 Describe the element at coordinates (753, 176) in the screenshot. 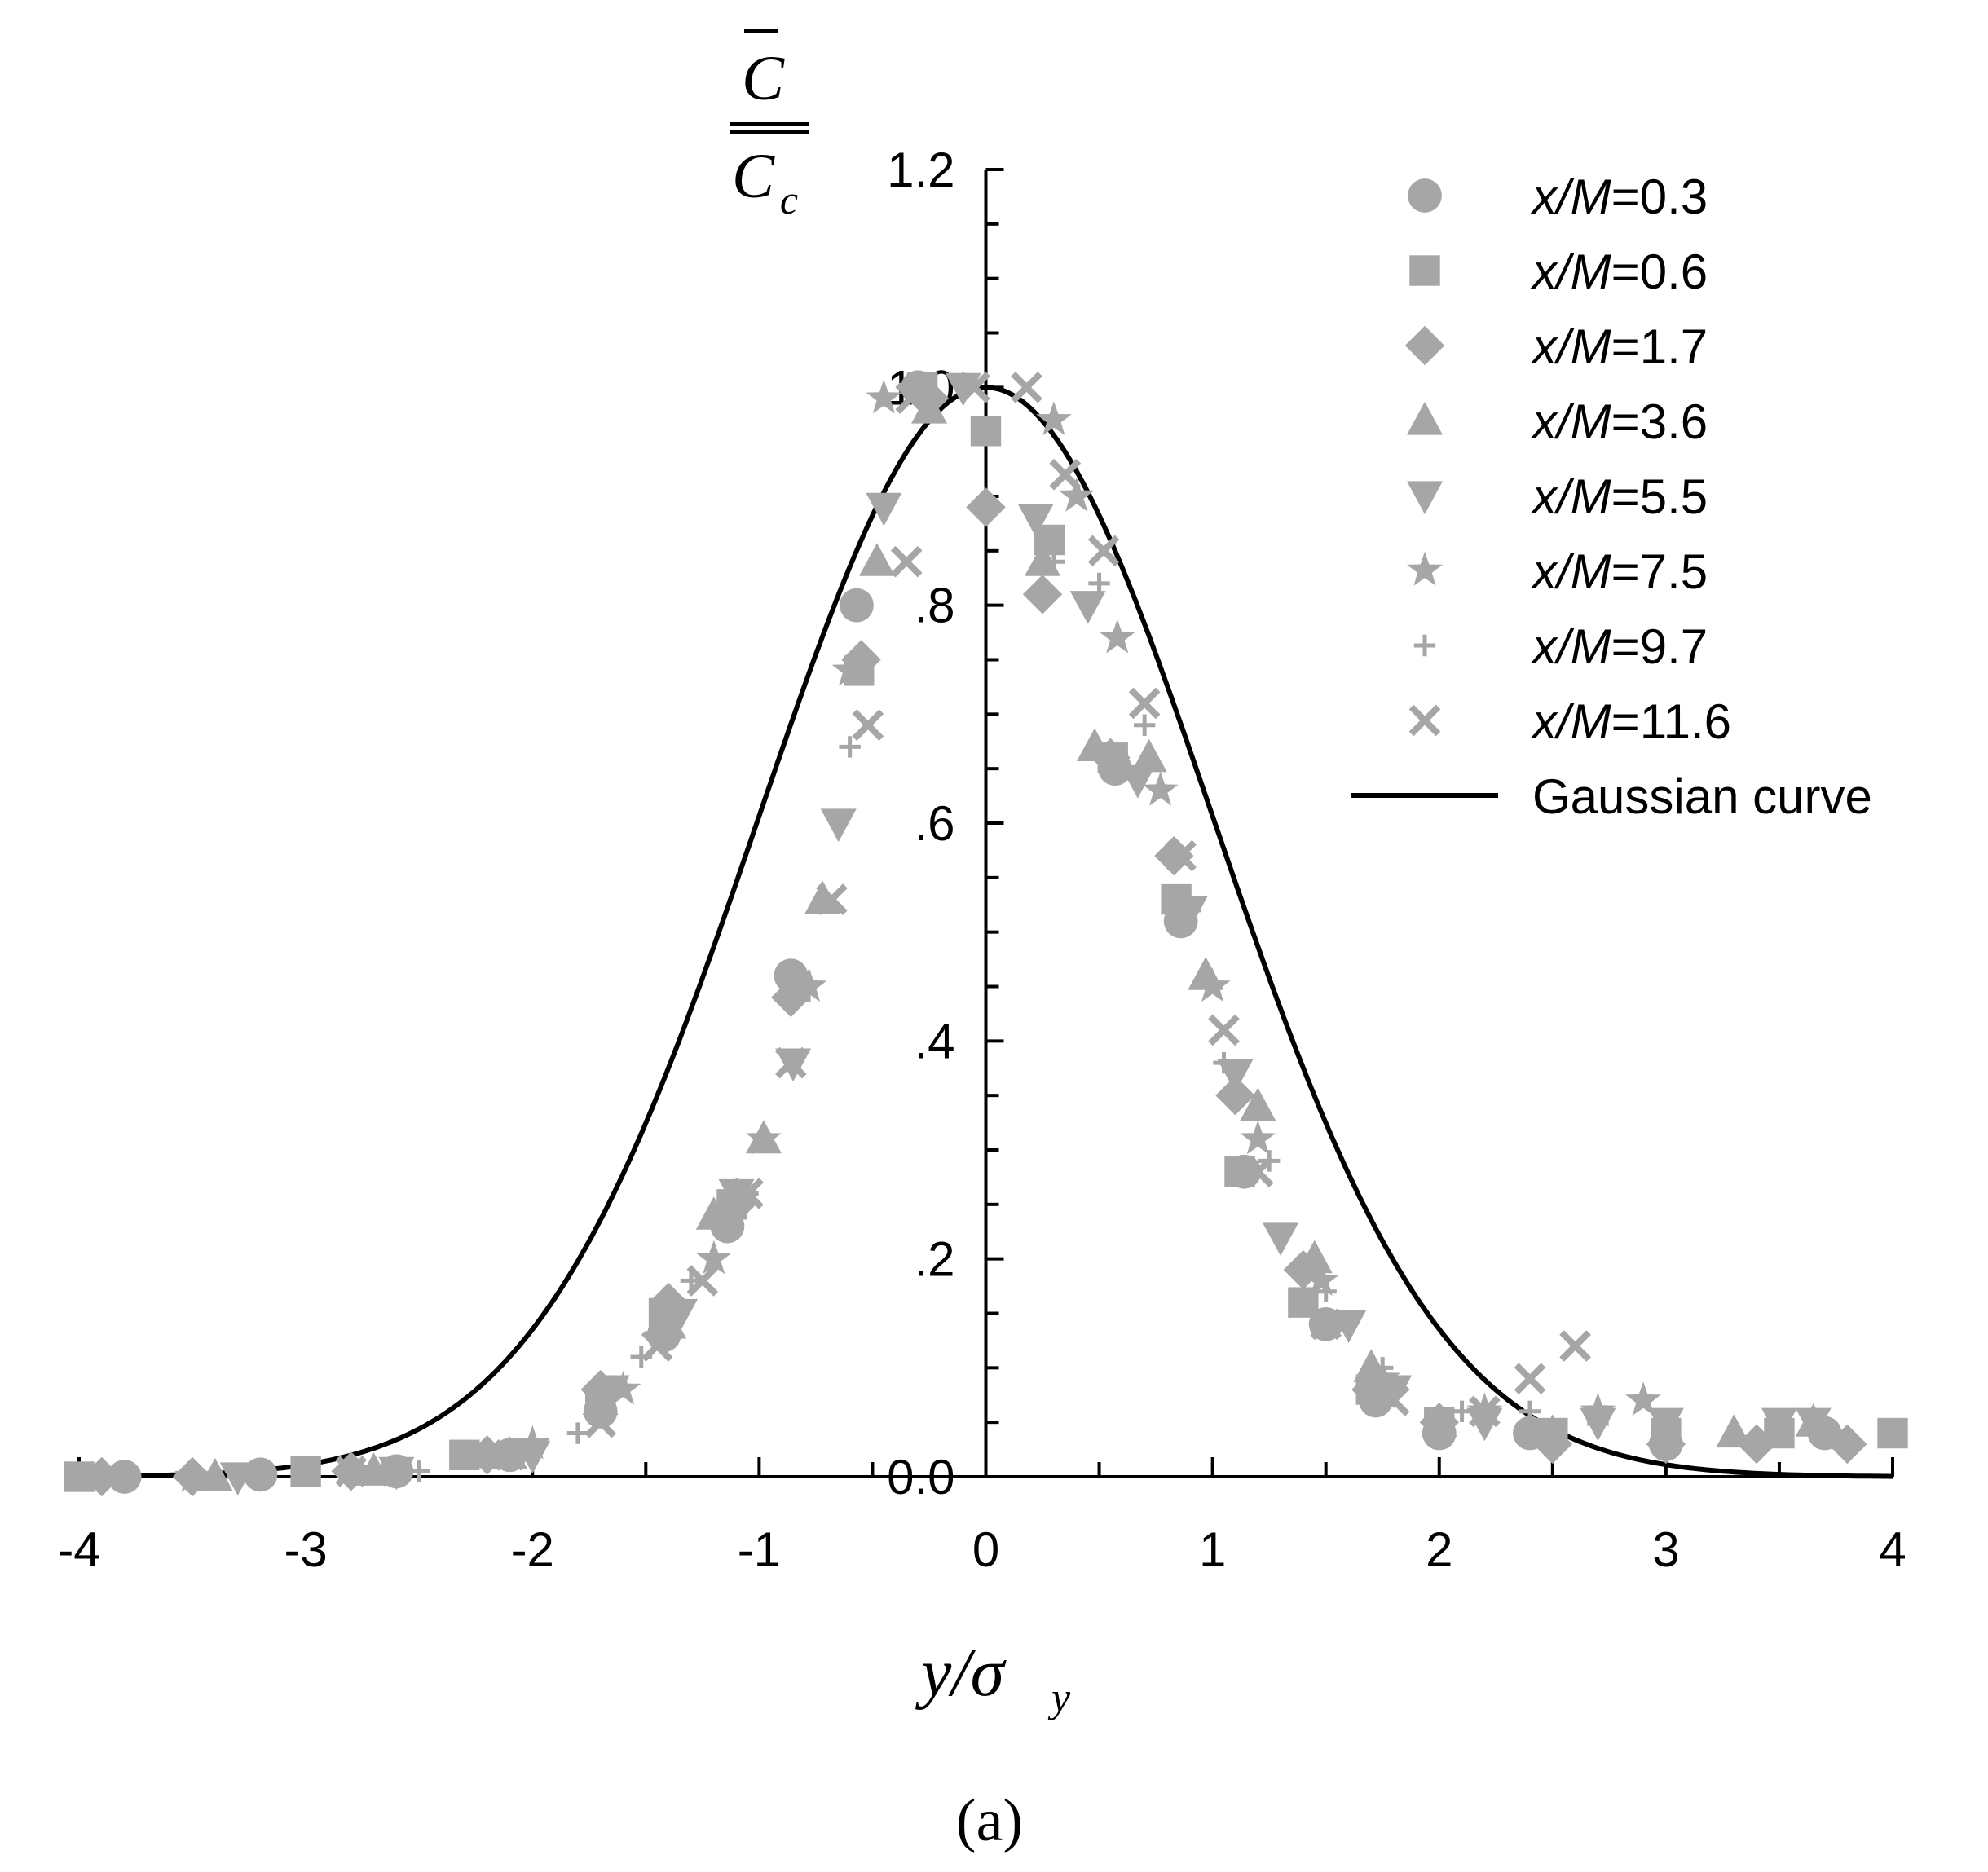

I see `y-label-denominator: C` at that location.